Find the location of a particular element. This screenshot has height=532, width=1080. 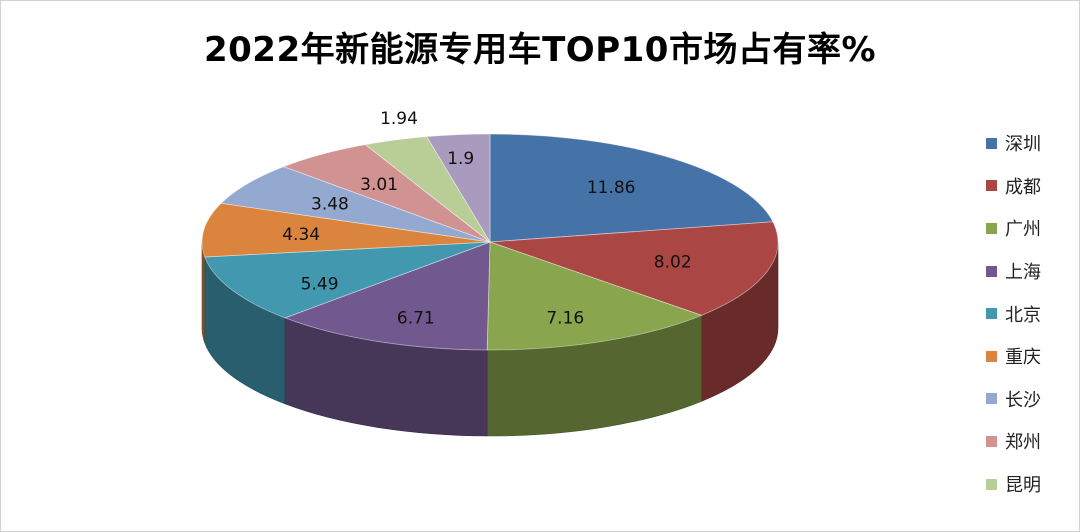

legend-label: 上海 is located at coordinates (1023, 273).